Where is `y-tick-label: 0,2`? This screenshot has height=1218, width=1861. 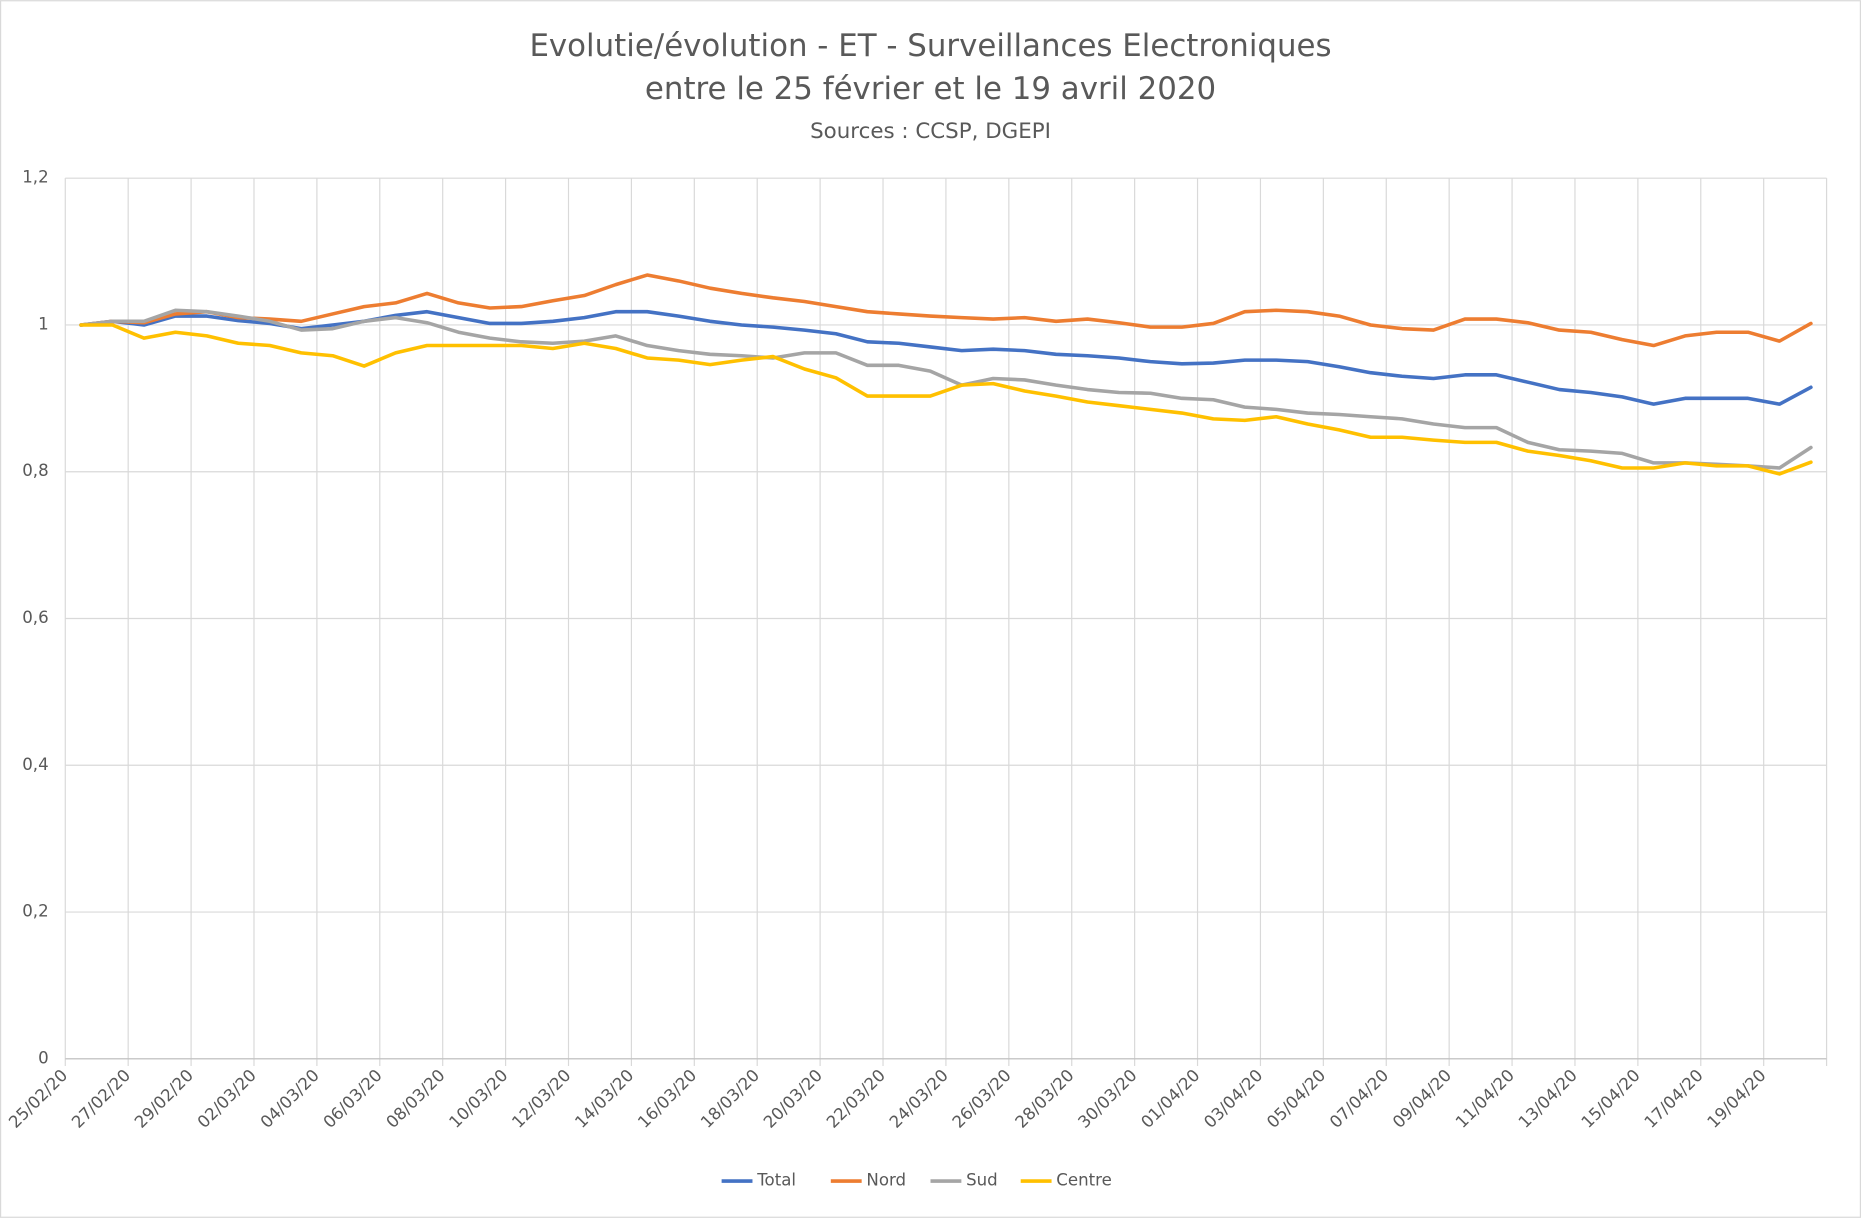
y-tick-label: 0,2 is located at coordinates (35, 911).